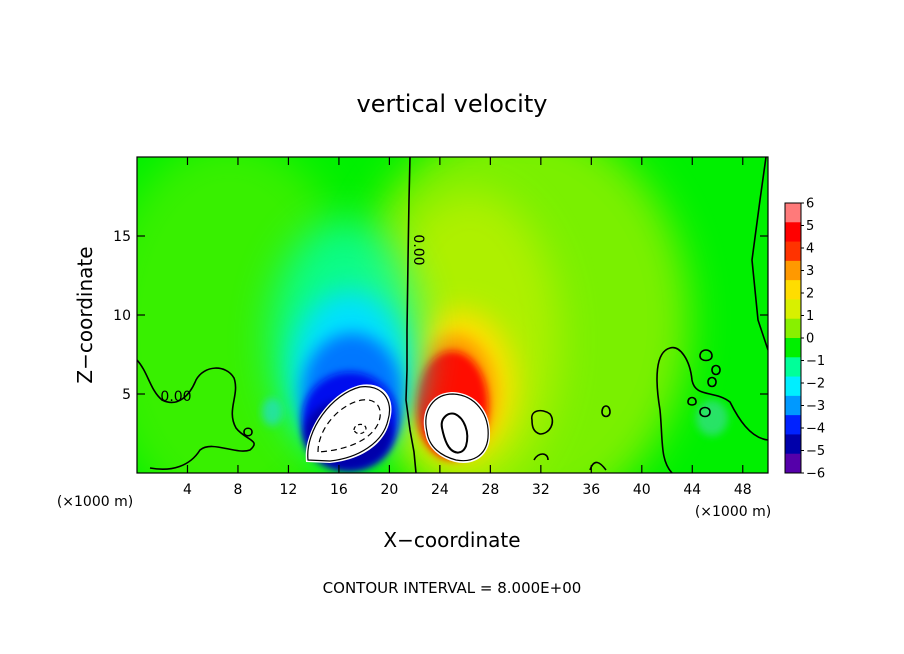 The height and width of the screenshot is (654, 904). Describe the element at coordinates (289, 490) in the screenshot. I see `x-tick-label: 12` at that location.